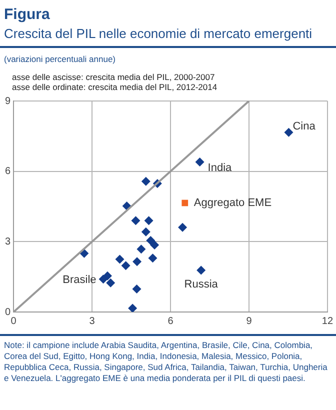 The height and width of the screenshot is (410, 336). Describe the element at coordinates (115, 87) in the screenshot. I see `y-axis-title: asse delle ordinate: crescita media del PIL, 2012-2014` at that location.